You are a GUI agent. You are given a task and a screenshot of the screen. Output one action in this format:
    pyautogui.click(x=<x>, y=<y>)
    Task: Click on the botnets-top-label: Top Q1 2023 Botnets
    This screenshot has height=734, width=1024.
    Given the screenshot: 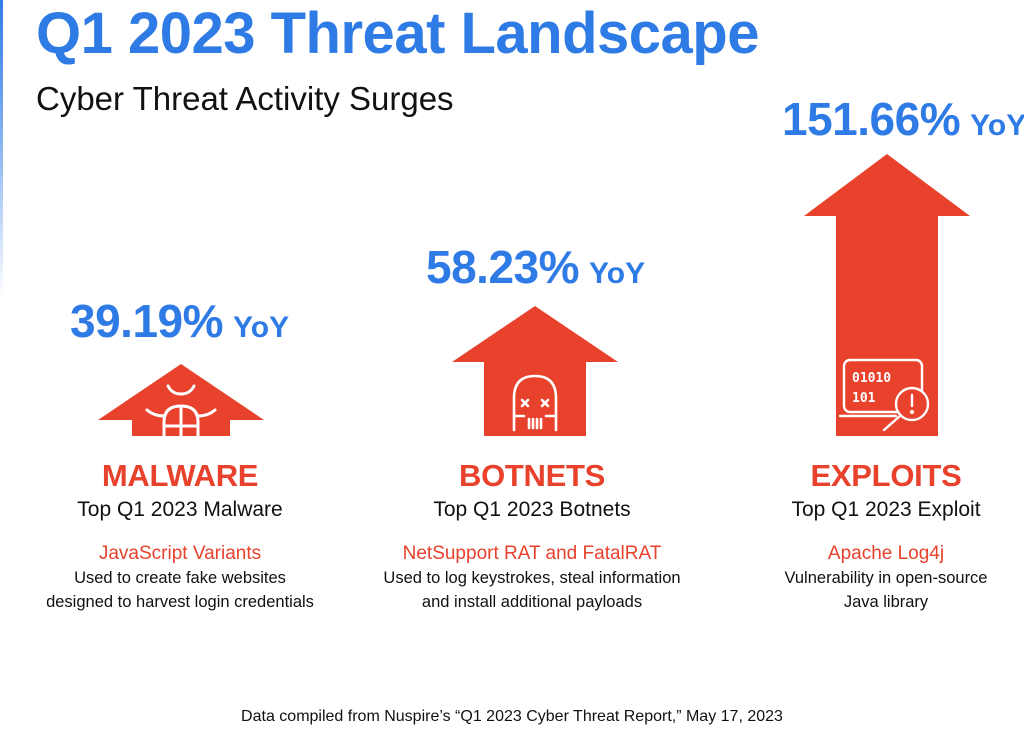 What is the action you would take?
    pyautogui.click(x=532, y=509)
    